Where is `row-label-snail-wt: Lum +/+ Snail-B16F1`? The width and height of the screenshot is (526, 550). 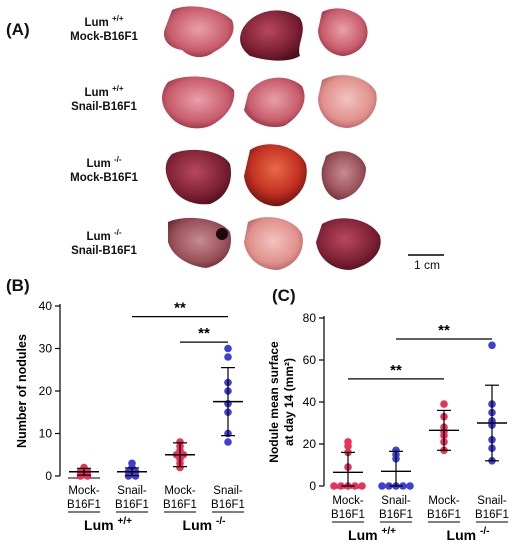
row-label-snail-wt: Lum +/+ Snail-B16F1 is located at coordinates (104, 98).